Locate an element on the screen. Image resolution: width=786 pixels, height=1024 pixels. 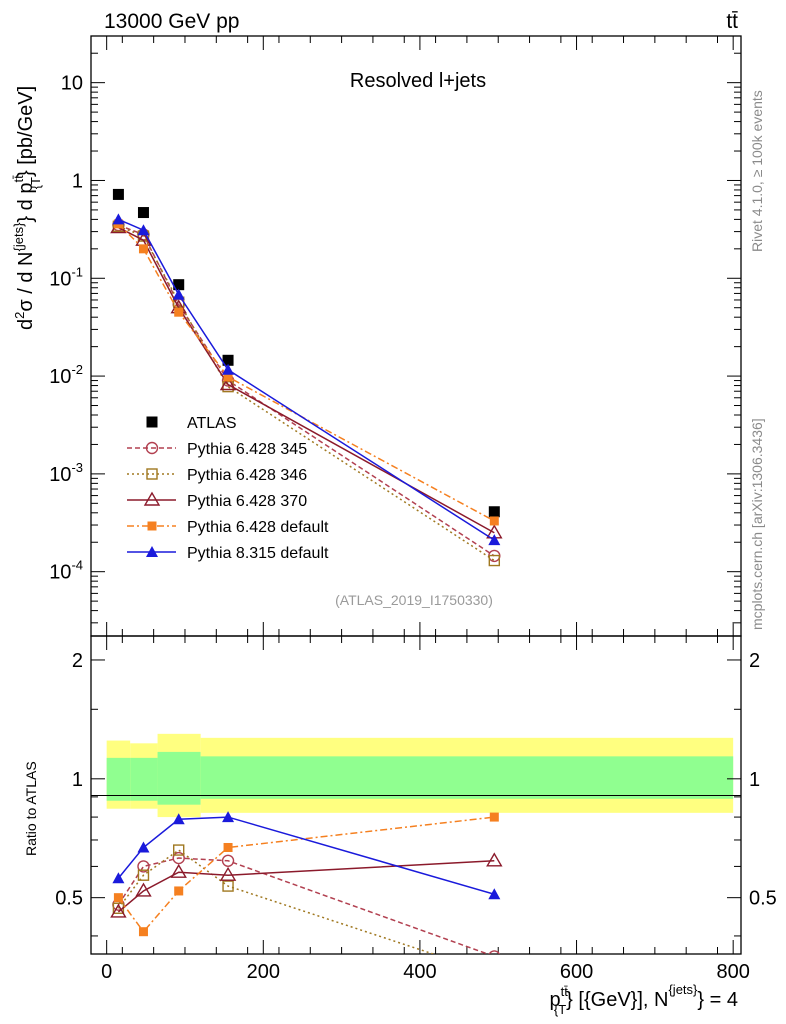
y-tick-label: 10⁻³ is located at coordinates (66, 473).